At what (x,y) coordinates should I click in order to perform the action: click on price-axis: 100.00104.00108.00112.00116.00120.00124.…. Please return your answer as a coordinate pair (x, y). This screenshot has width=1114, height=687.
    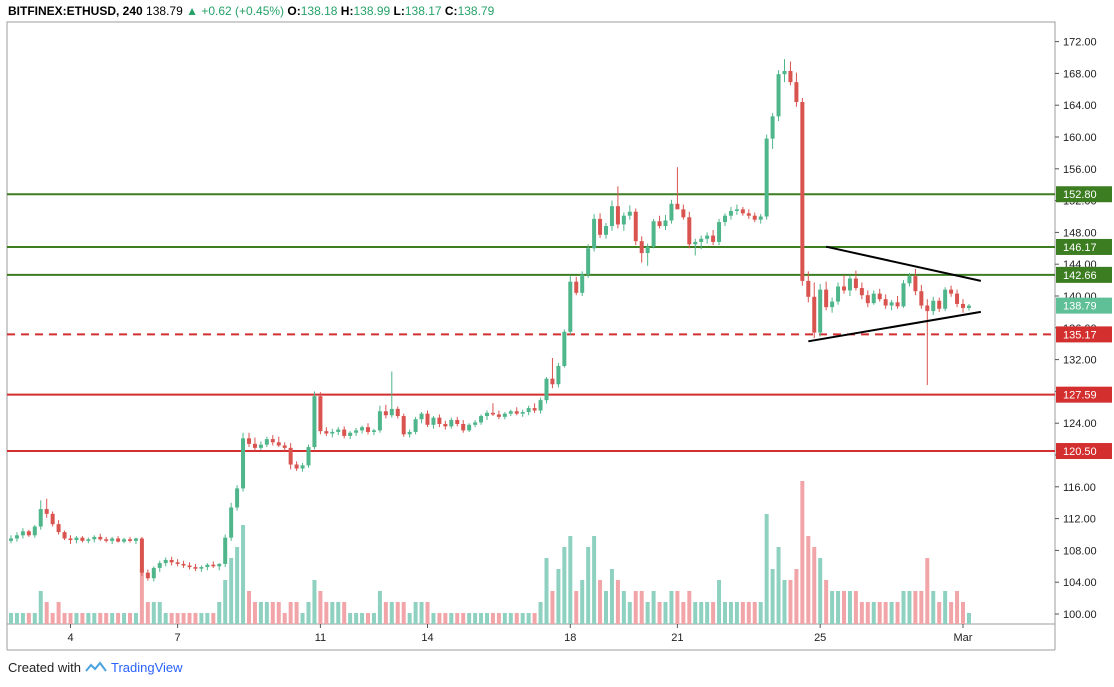
    Looking at the image, I should click on (1083, 329).